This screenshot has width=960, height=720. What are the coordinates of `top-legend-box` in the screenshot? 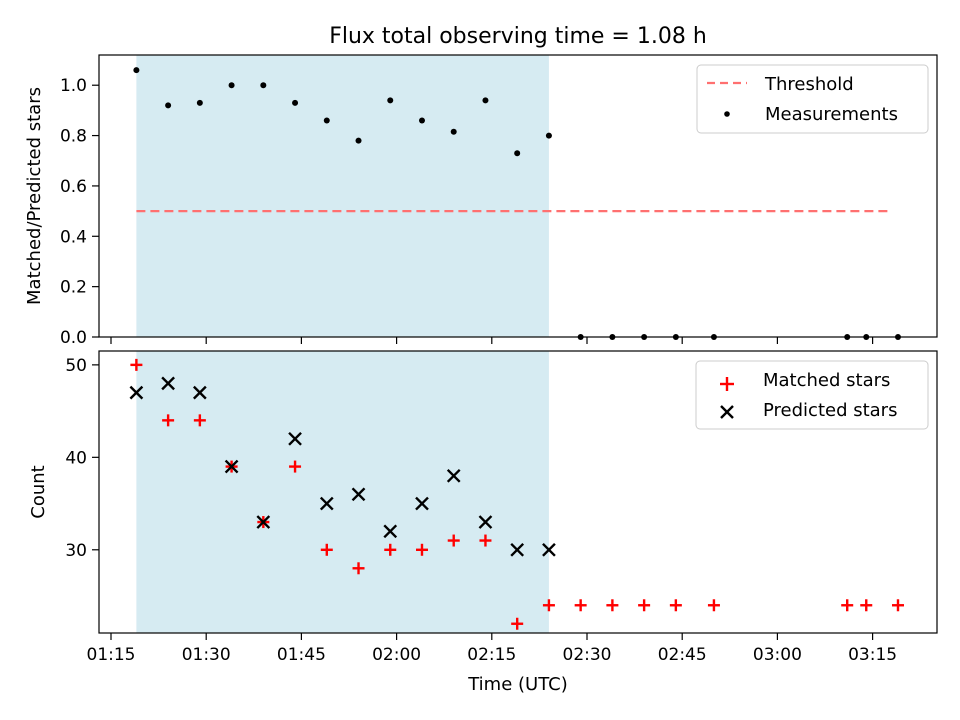 It's located at (812, 99).